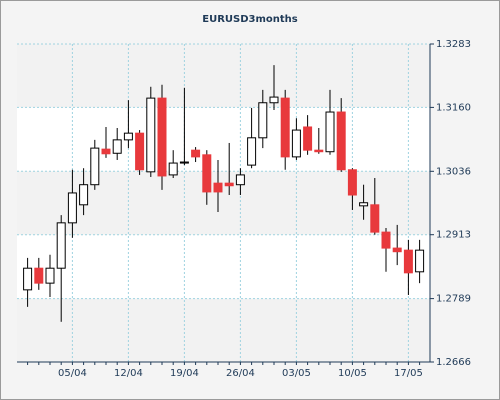 The image size is (500, 400). Describe the element at coordinates (453, 299) in the screenshot. I see `y-tick-label: 1.2789` at that location.